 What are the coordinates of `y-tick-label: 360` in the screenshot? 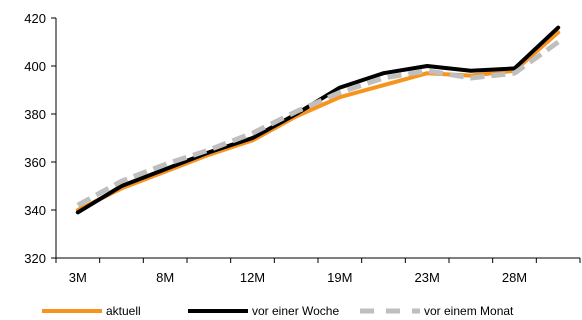 It's located at (35, 162).